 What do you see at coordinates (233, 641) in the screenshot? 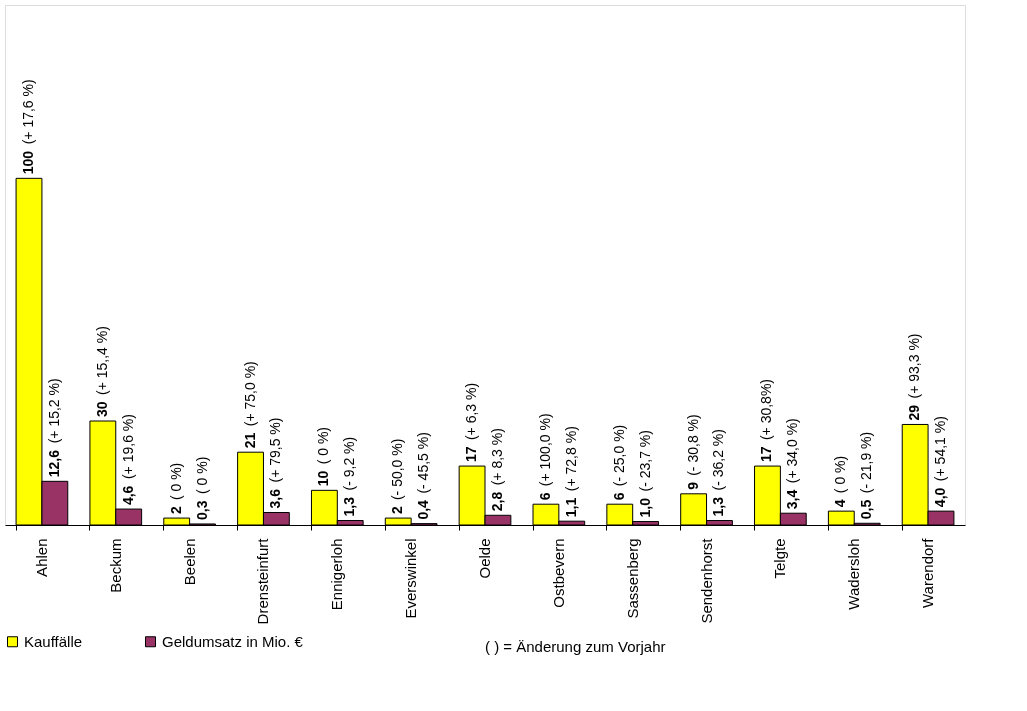
I see `legend-label: Geldumsatz in Mio. €` at bounding box center [233, 641].